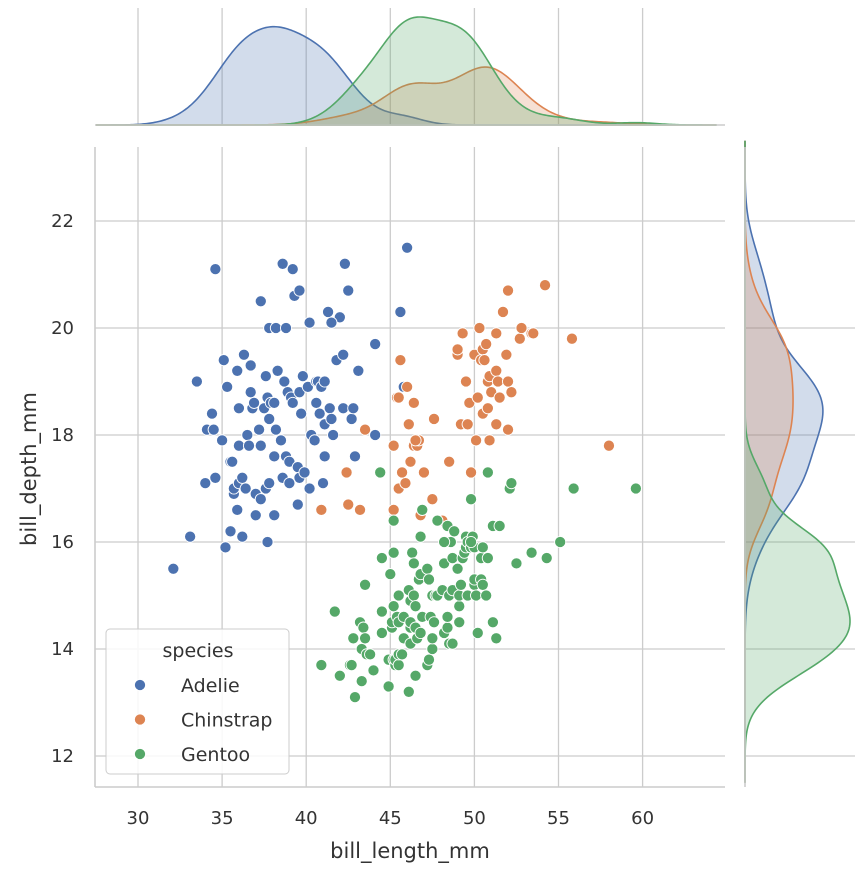  What do you see at coordinates (306, 818) in the screenshot?
I see `x-tick-label-40: 40` at bounding box center [306, 818].